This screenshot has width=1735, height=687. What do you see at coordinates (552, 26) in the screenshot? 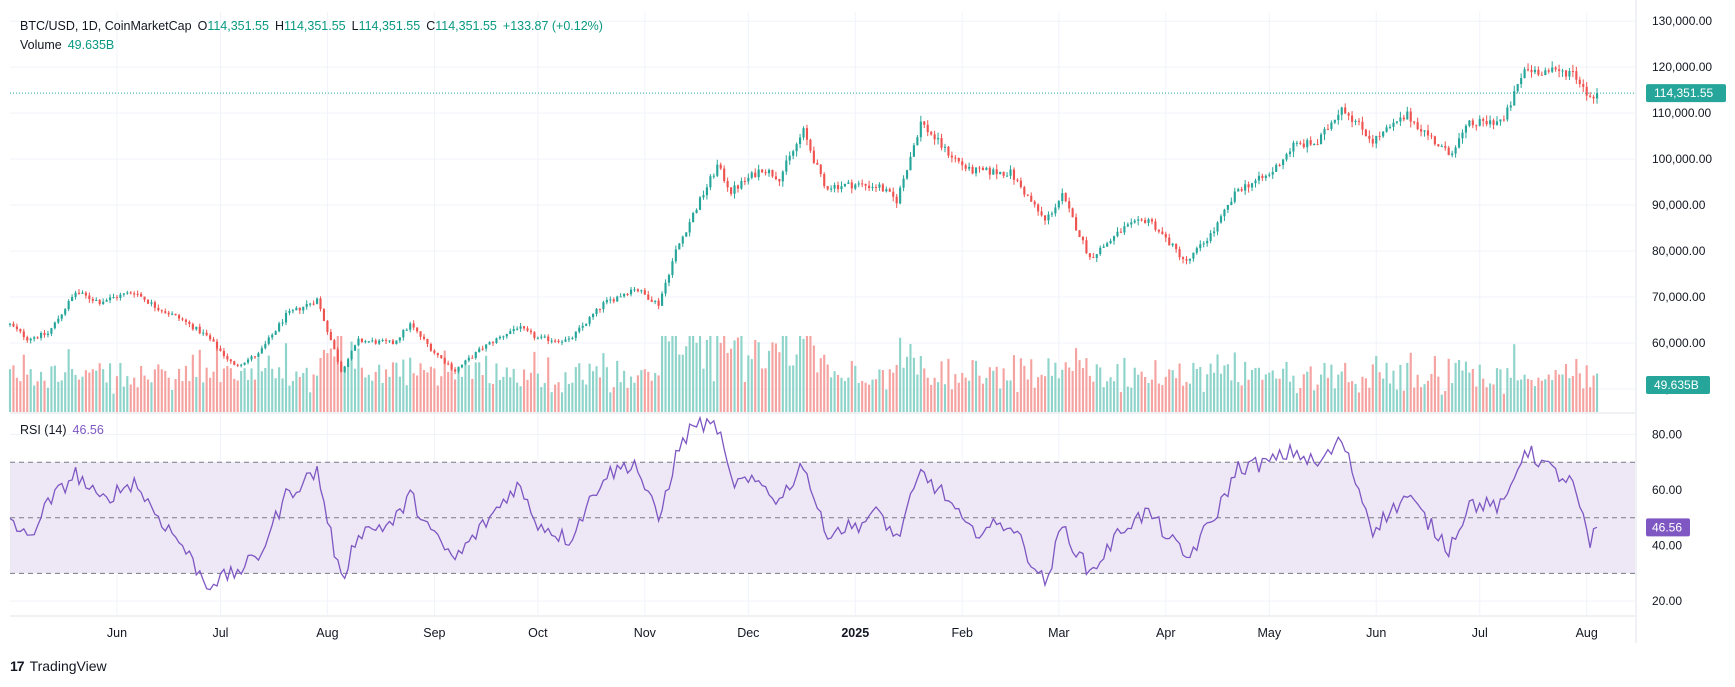
I see `change-value: +133.87 (+0.12%)` at bounding box center [552, 26].